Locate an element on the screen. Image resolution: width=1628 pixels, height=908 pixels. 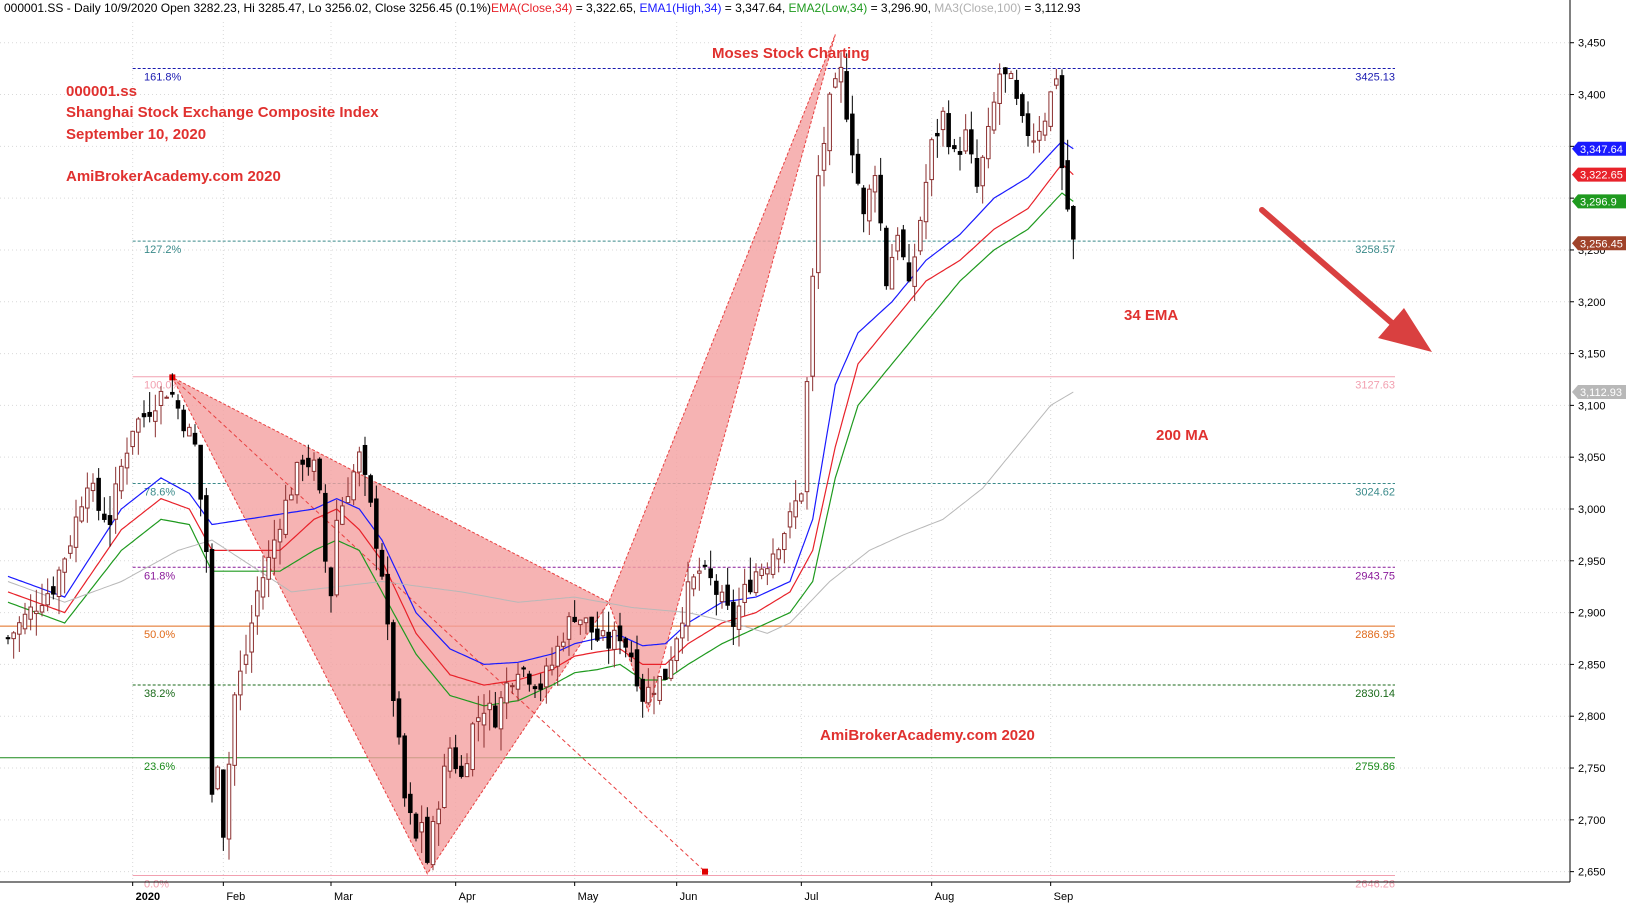
fib-value-label: 3024.62 is located at coordinates (1375, 492).